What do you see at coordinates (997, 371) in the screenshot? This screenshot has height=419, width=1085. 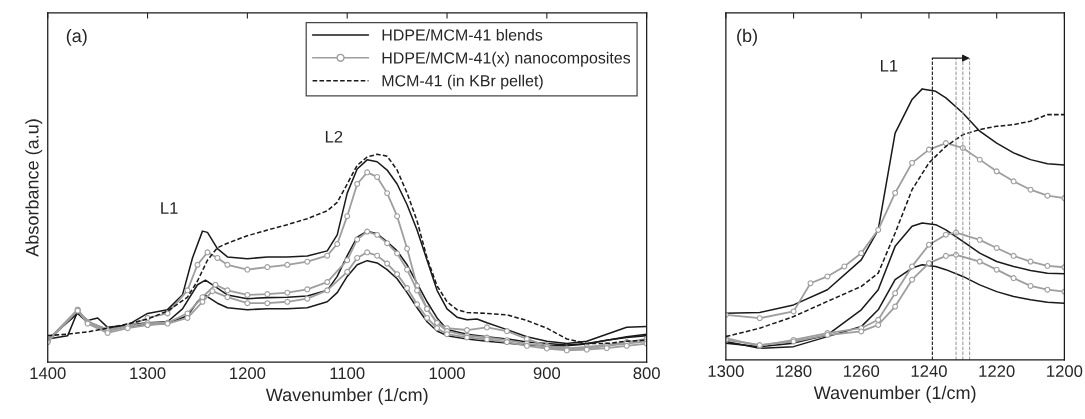 I see `x-tick-label: 1220` at bounding box center [997, 371].